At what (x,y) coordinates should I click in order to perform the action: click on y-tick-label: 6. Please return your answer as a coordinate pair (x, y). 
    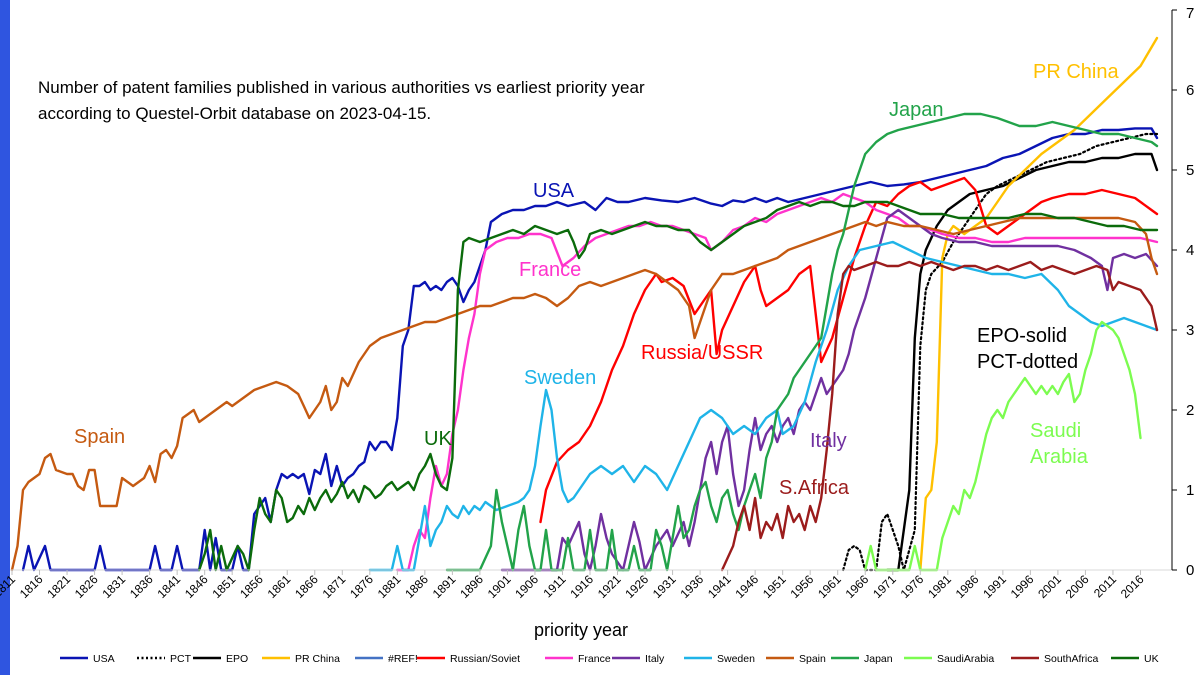
    Looking at the image, I should click on (1190, 90).